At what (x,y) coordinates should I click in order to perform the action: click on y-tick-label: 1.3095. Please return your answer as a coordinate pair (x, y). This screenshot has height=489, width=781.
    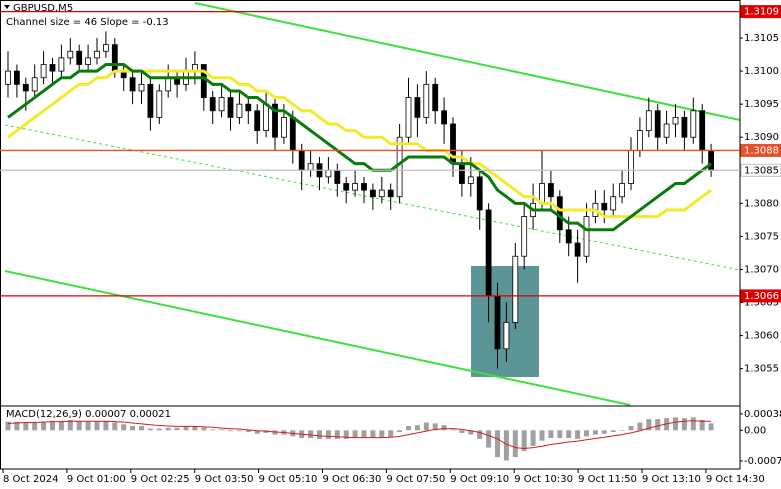
    Looking at the image, I should click on (761, 104).